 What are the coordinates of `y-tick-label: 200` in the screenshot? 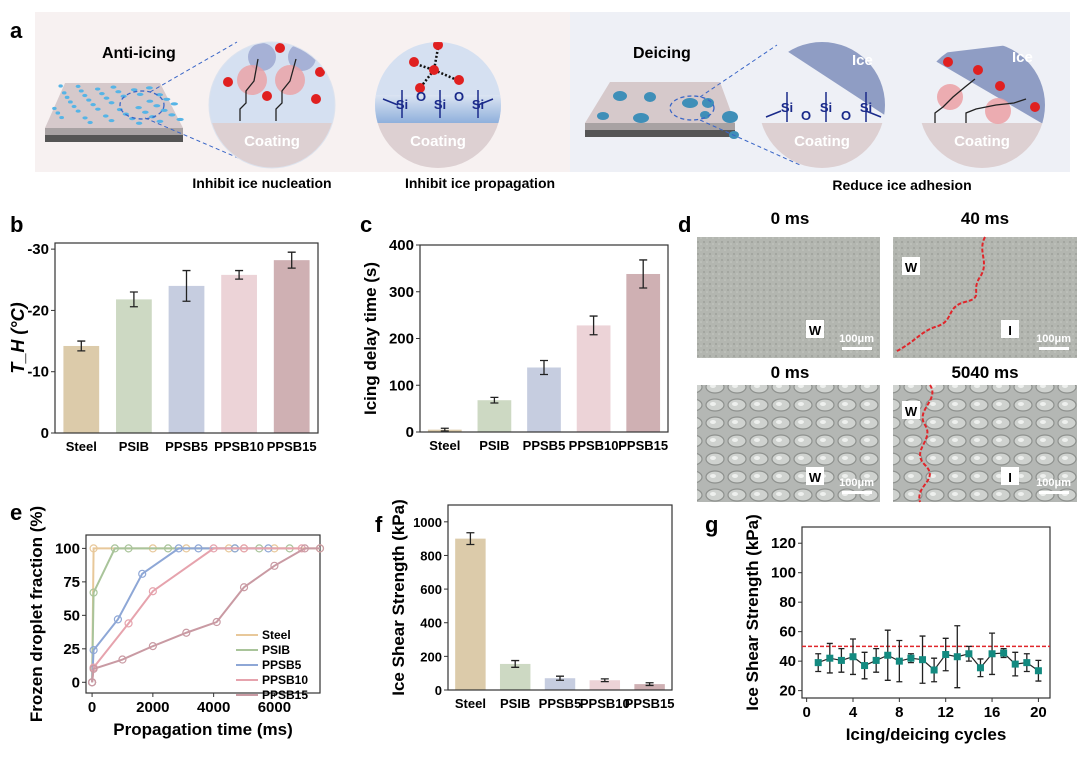 It's located at (401, 339).